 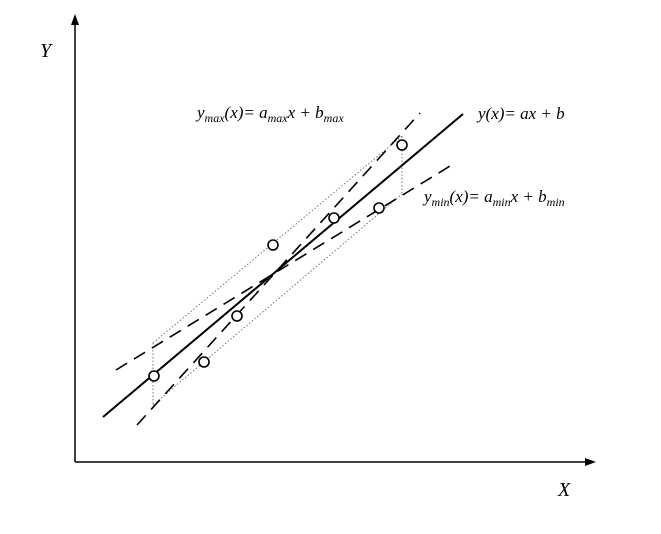 I want to click on max-equation: ymax(x)= amaxx + bmax, so click(x=269, y=114).